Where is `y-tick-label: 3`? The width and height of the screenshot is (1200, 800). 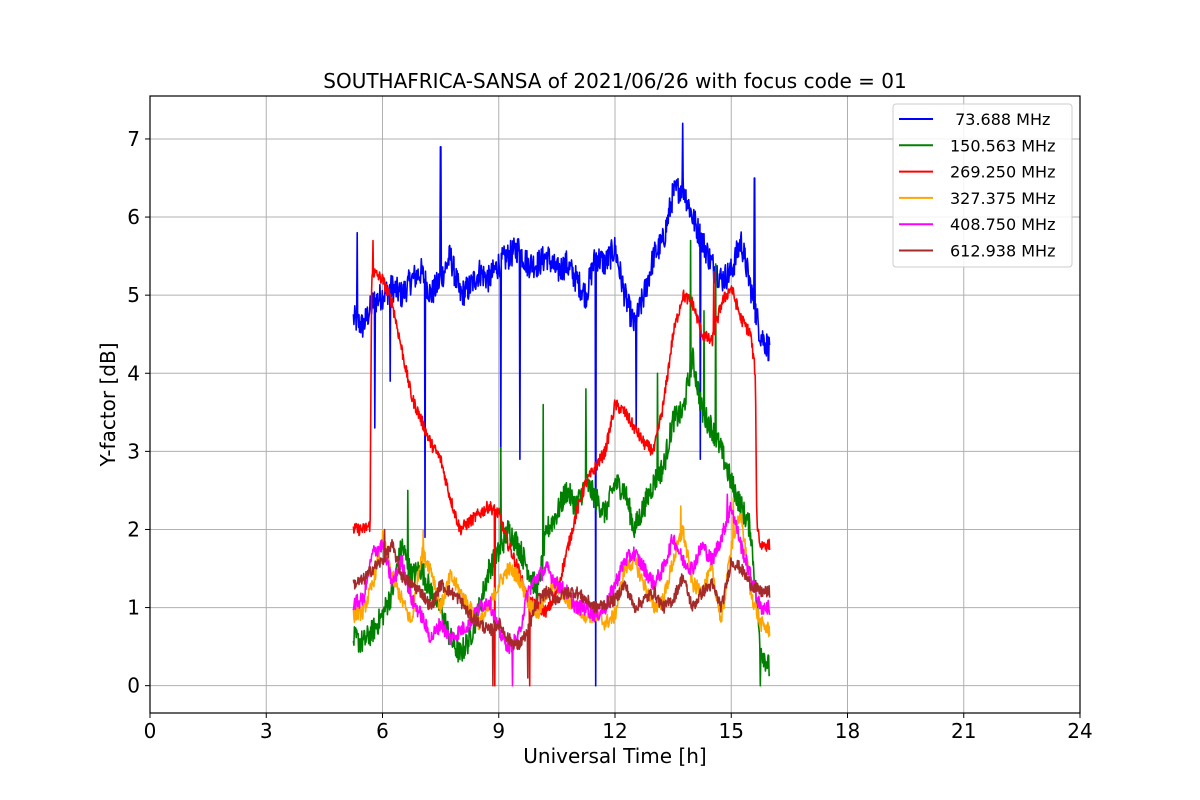 y-tick-label: 3 is located at coordinates (133, 451).